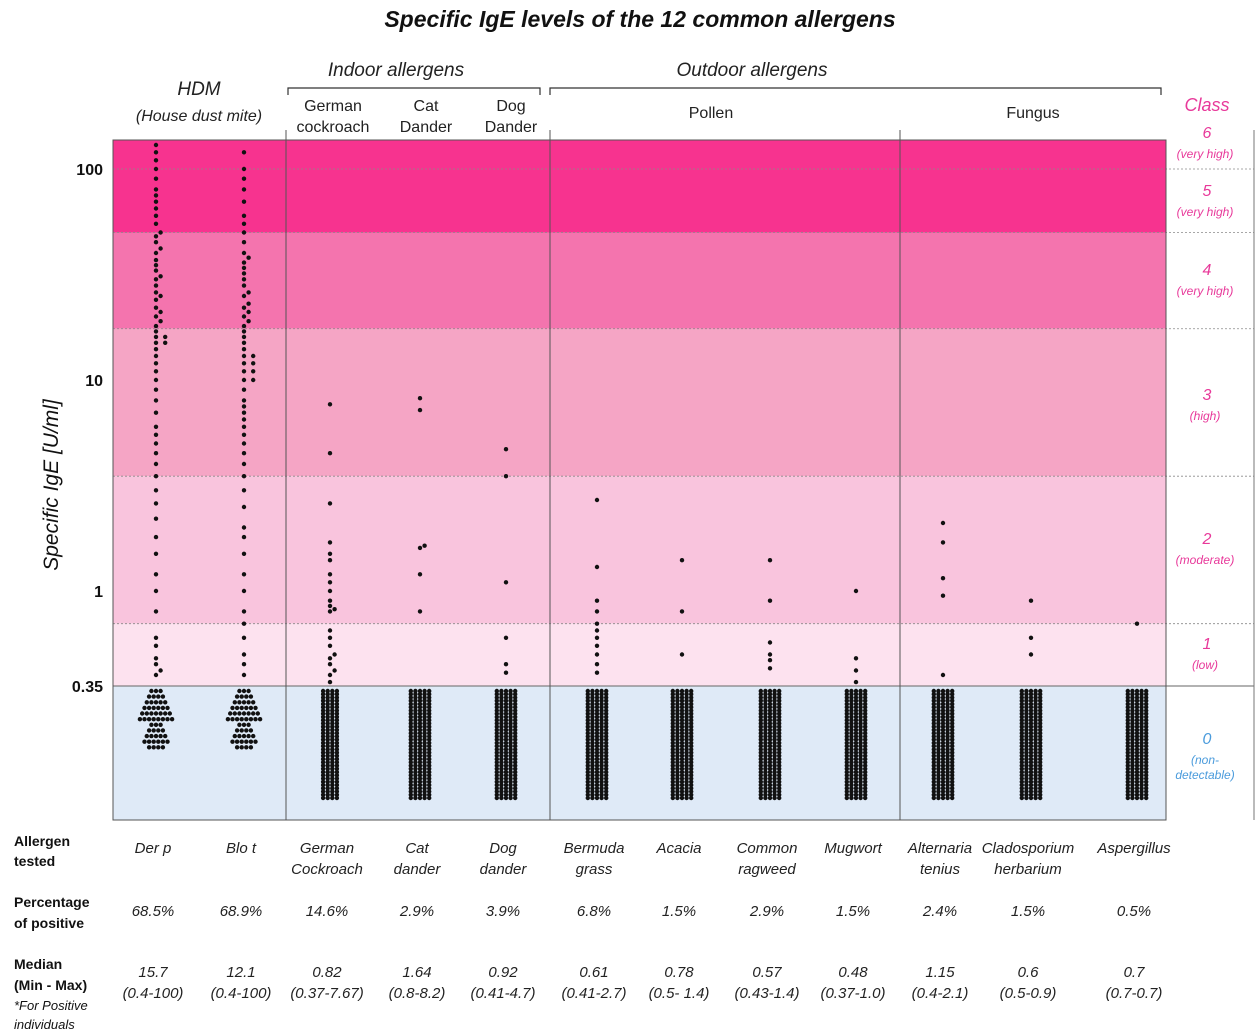  Describe the element at coordinates (240, 972) in the screenshot. I see `median-value: 12.1` at that location.